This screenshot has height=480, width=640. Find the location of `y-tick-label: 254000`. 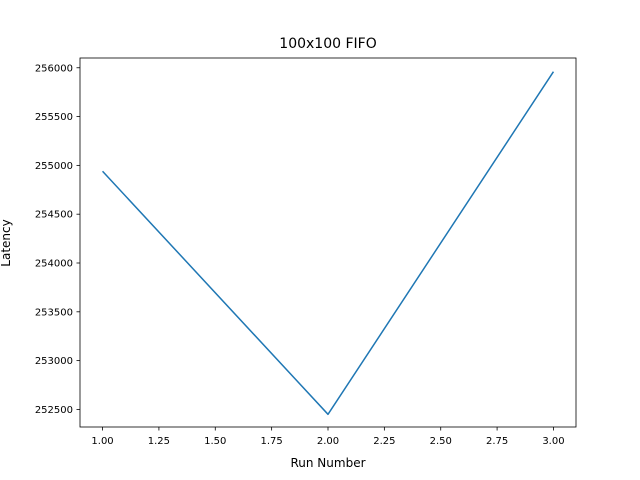

y-tick-label: 254000 is located at coordinates (54, 264).